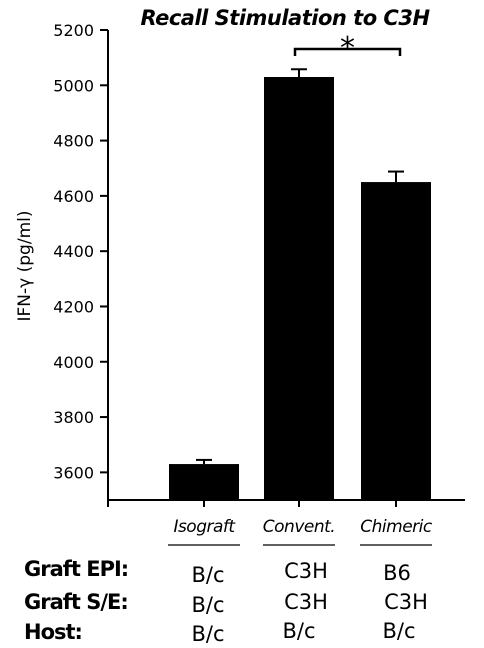 This screenshot has width=484, height=648. Describe the element at coordinates (299, 288) in the screenshot. I see `bar-convent` at that location.